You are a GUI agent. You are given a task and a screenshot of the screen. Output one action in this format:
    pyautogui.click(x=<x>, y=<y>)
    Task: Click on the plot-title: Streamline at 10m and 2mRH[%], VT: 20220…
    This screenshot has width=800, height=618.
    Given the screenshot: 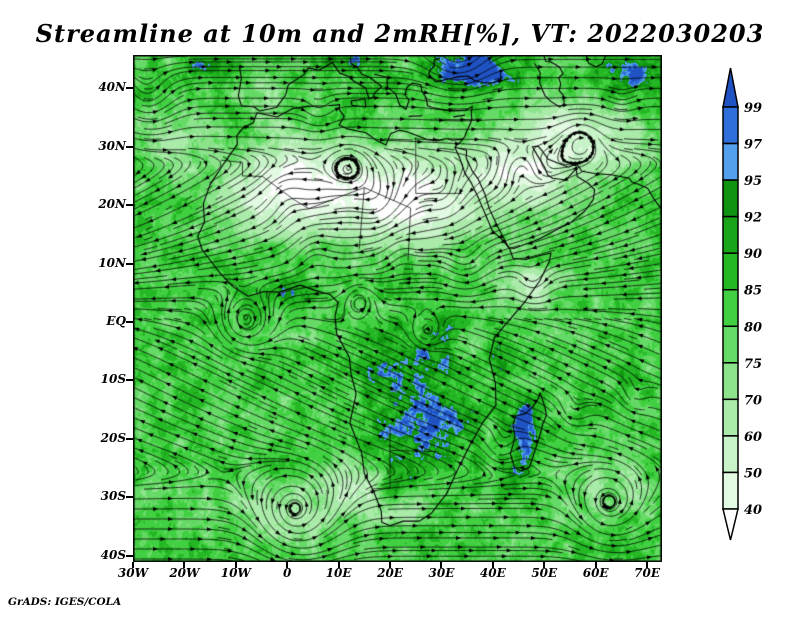 What is the action you would take?
    pyautogui.click(x=400, y=33)
    